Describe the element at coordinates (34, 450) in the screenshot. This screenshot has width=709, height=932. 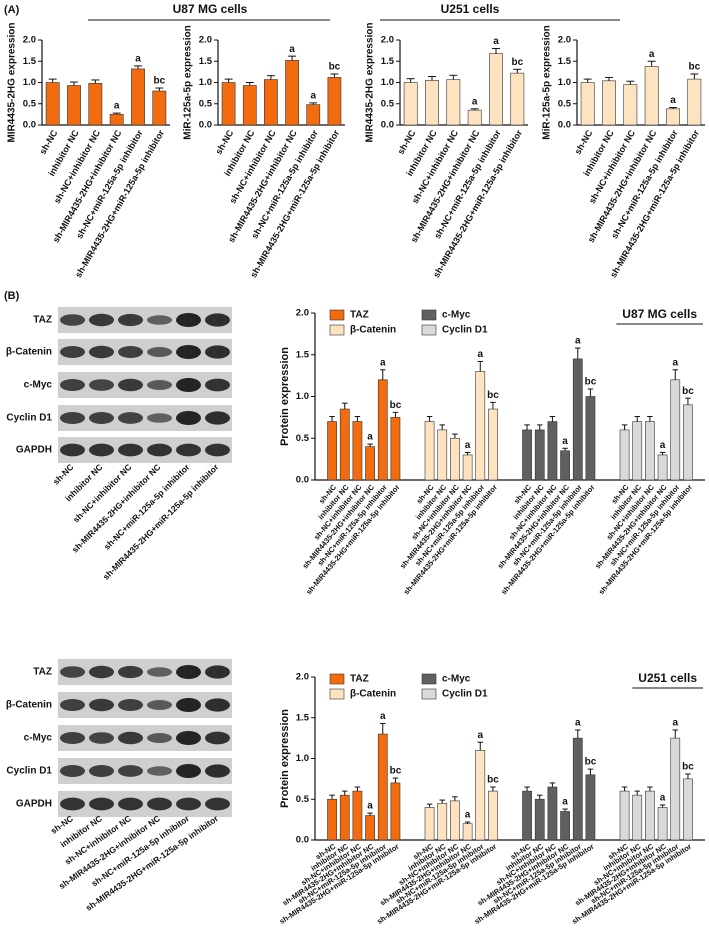
I see `blot-protein-label: GAPDH` at that location.